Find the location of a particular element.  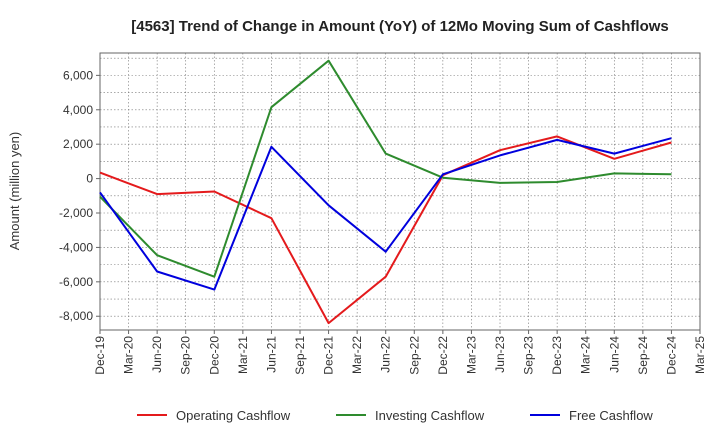

legend-label-free: Free Cashflow is located at coordinates (611, 415).